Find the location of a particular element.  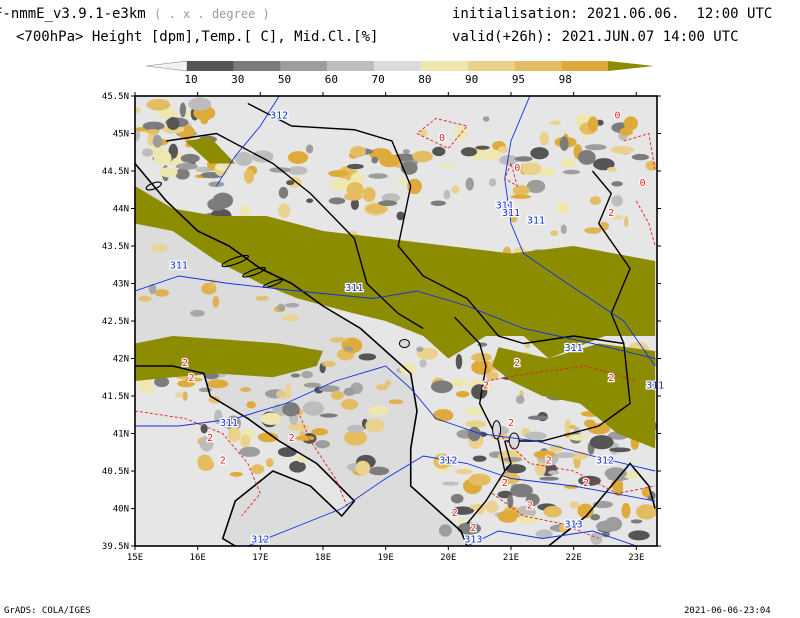

lat-tick-label: 43N is located at coordinates (121, 285).